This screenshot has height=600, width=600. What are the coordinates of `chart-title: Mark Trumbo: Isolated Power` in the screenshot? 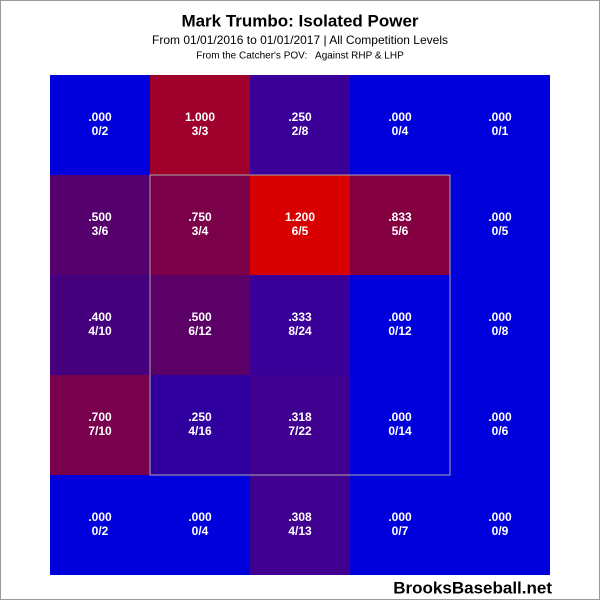 It's located at (299, 20).